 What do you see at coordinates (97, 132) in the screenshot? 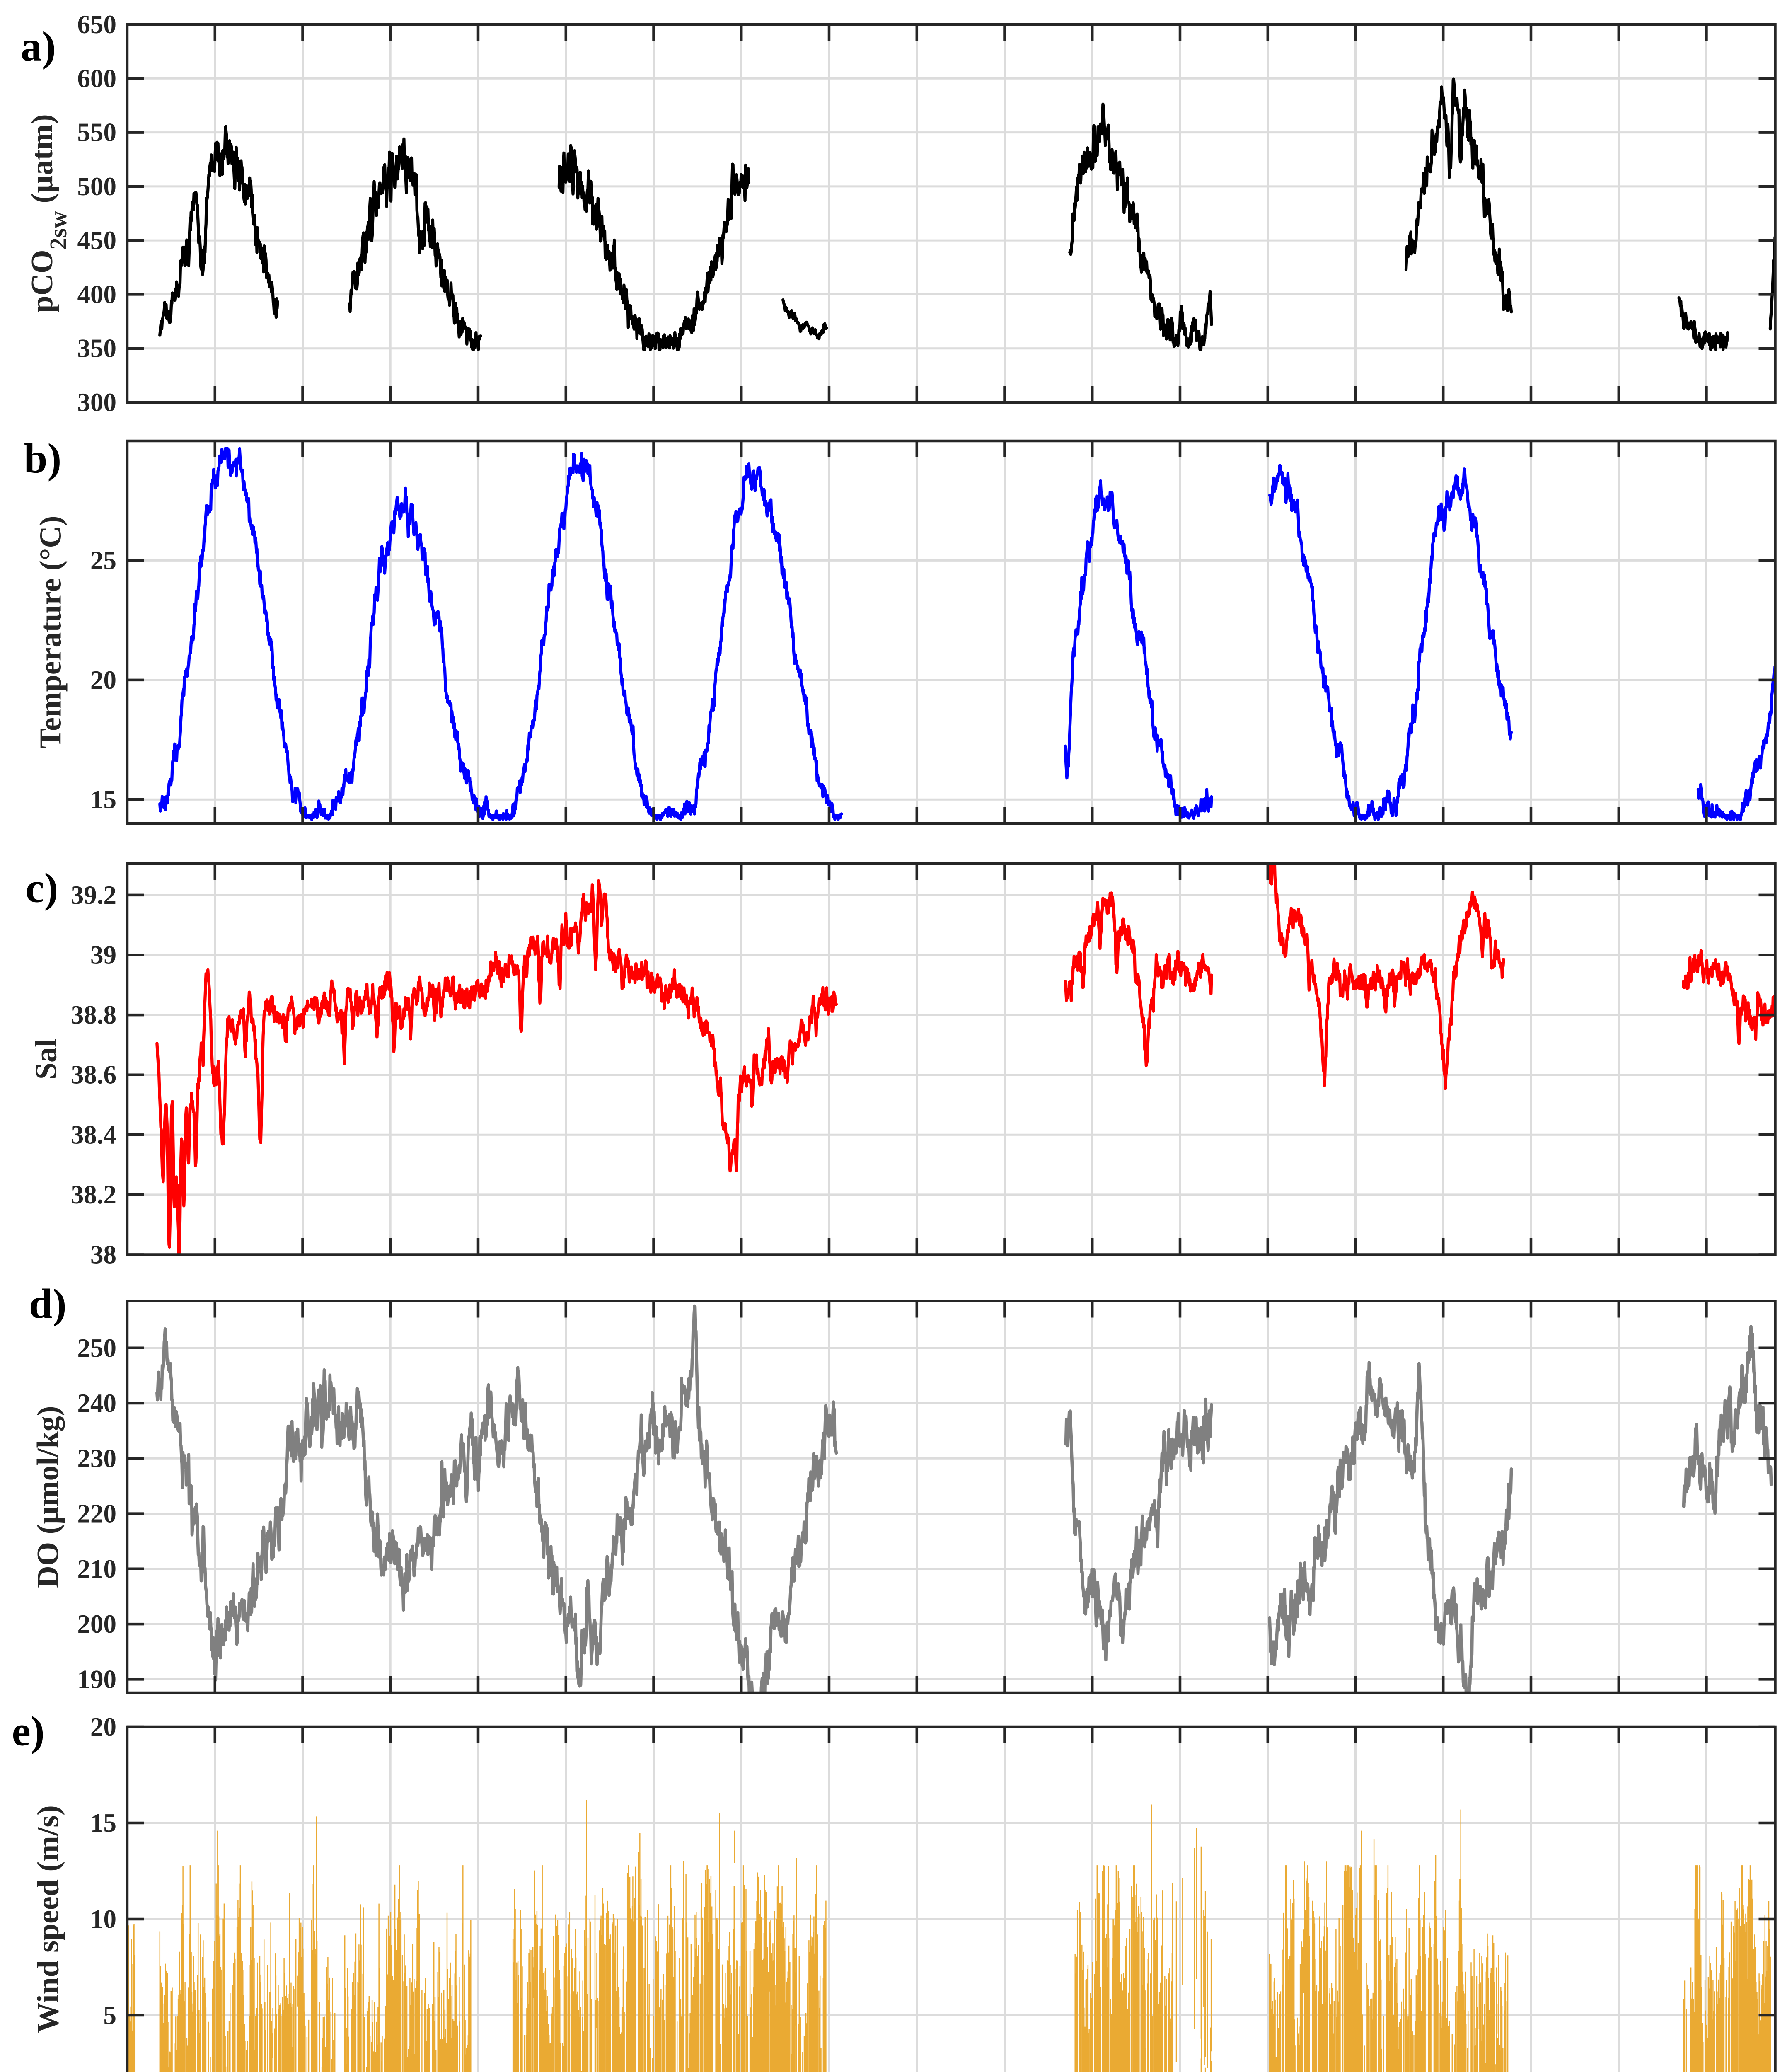
I see `svg-text: 550` at bounding box center [97, 132].